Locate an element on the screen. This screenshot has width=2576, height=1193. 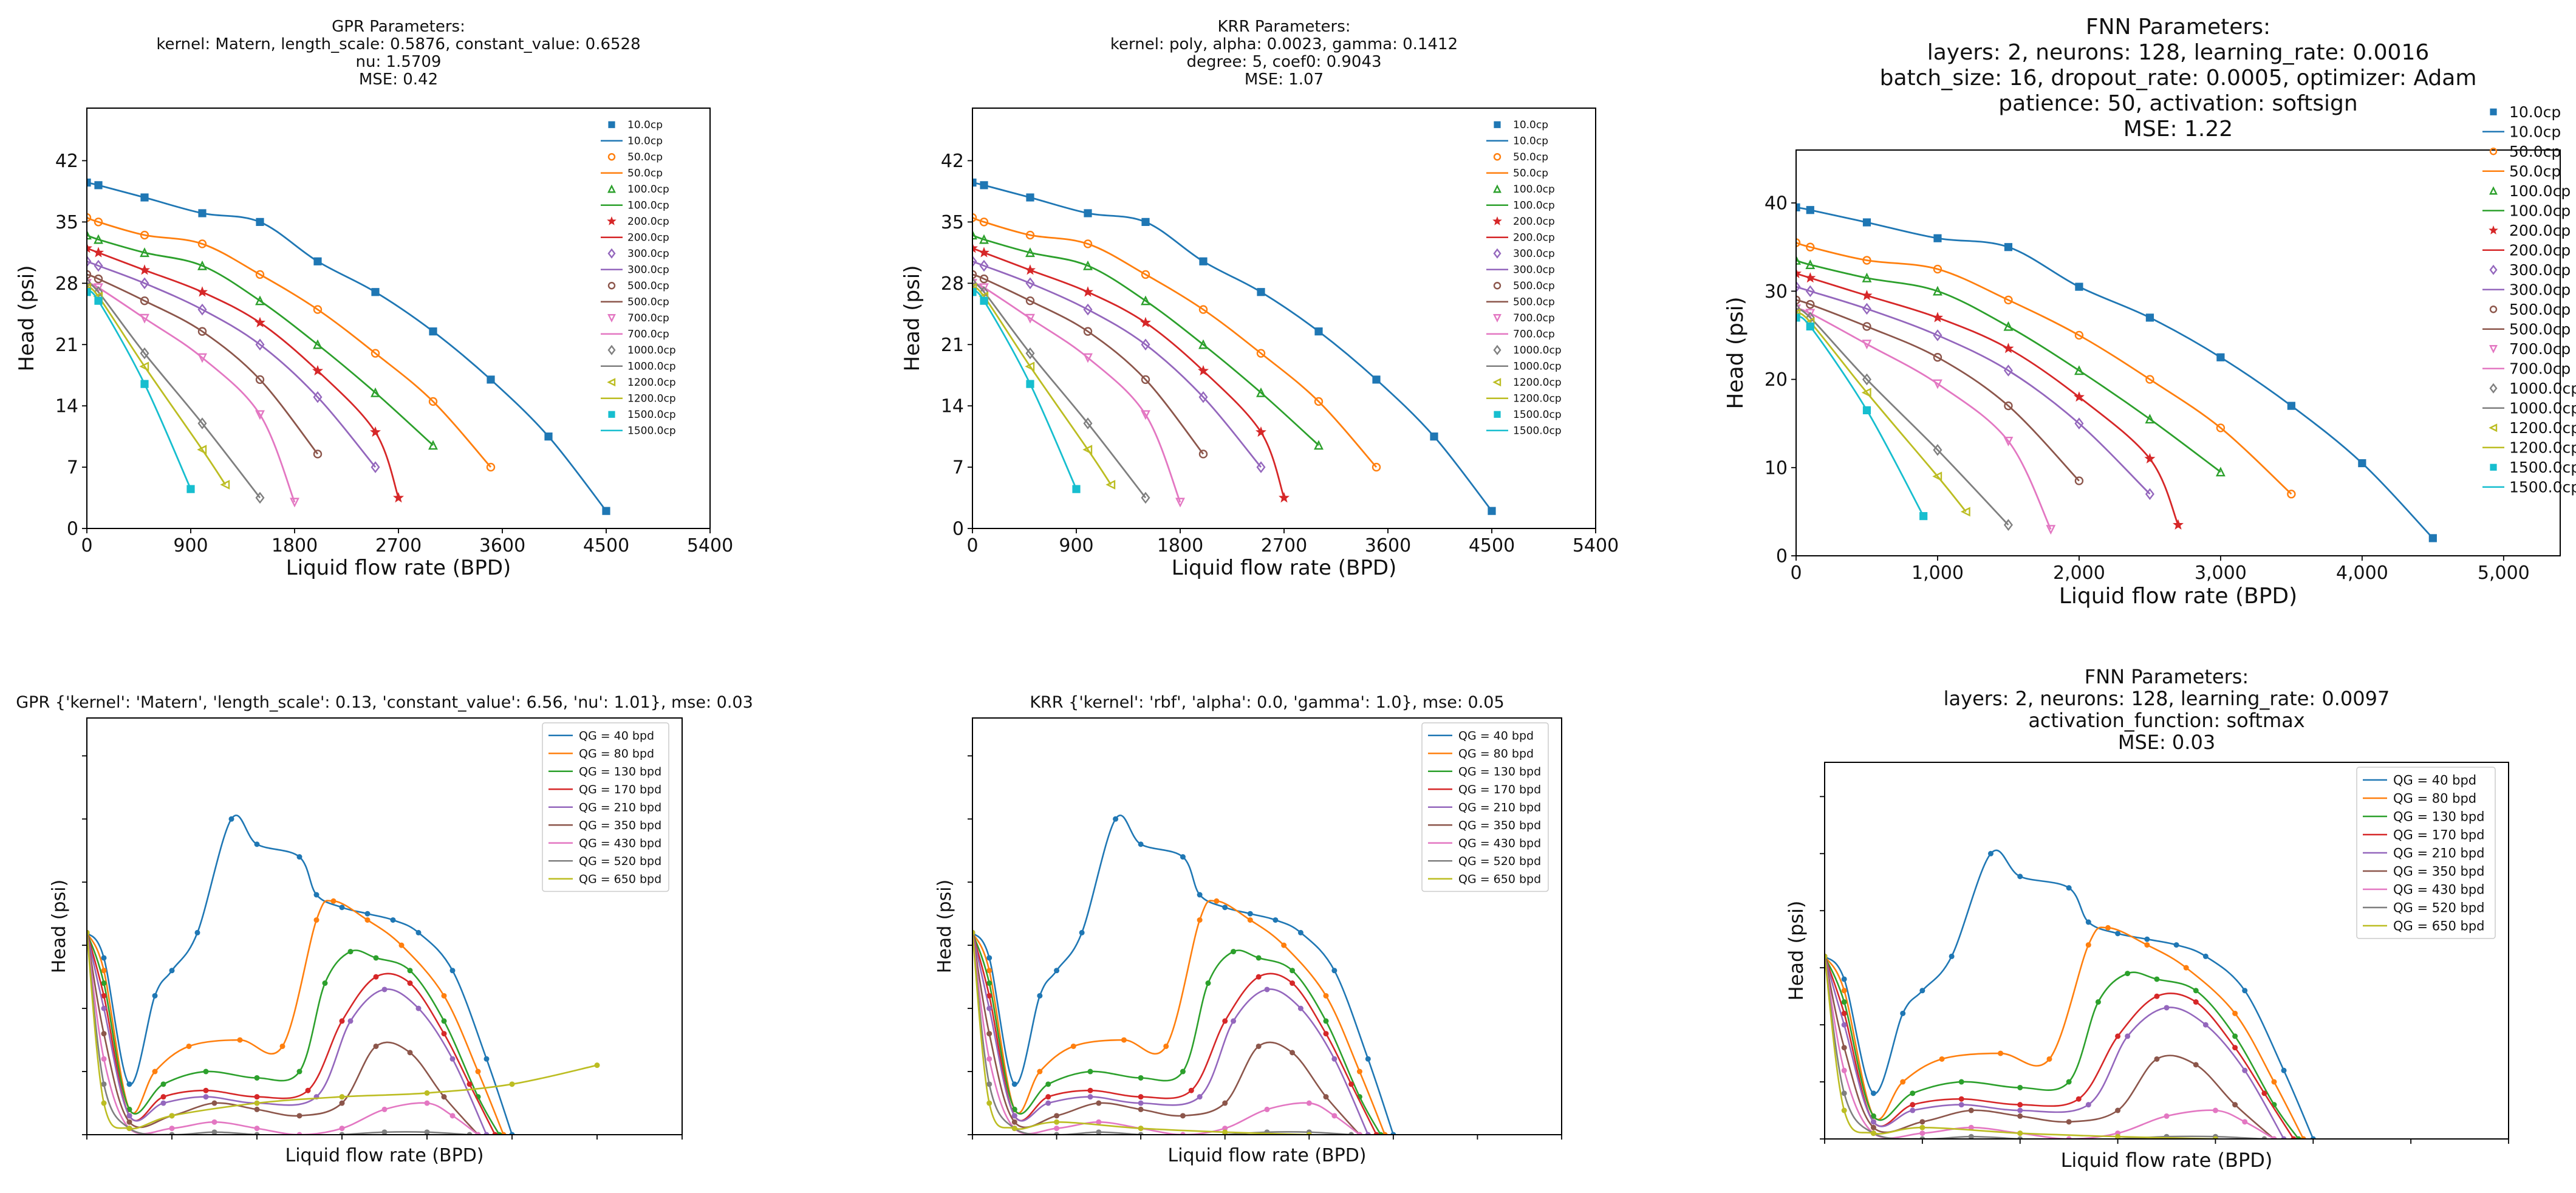
legend-label: 1200.0cp is located at coordinates (2542, 428).